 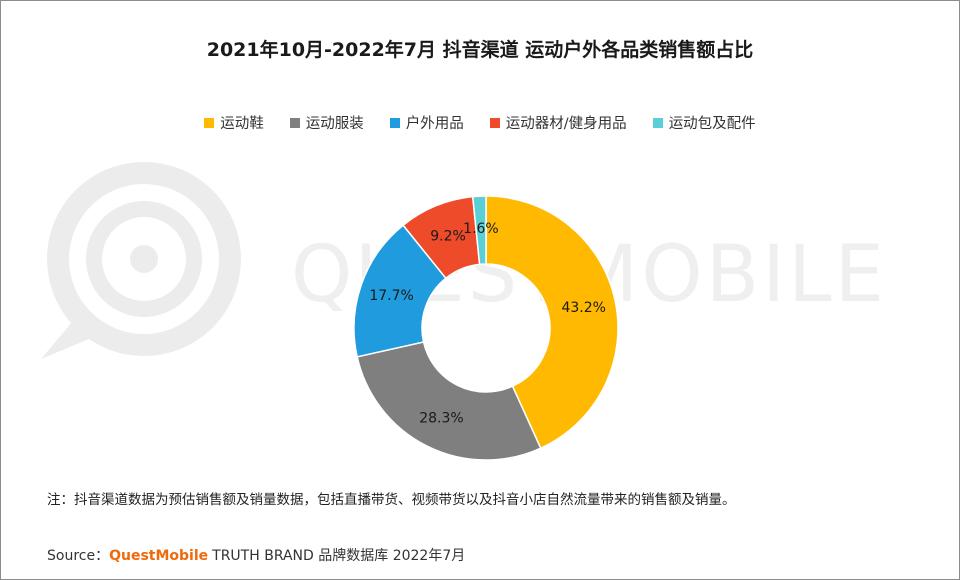 I want to click on legend-label: 运动器材/健身用品, so click(x=566, y=124).